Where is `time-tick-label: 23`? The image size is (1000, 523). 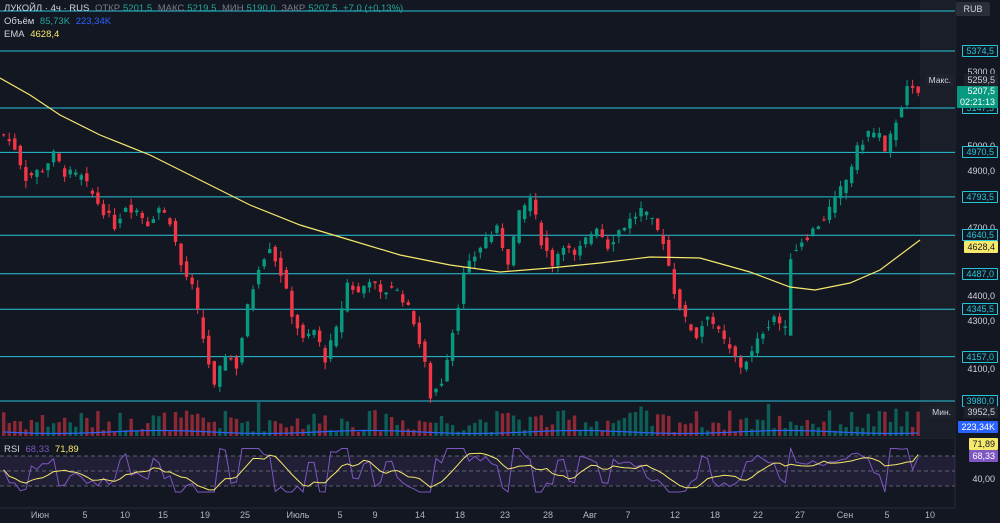 time-tick-label: 23 is located at coordinates (505, 515).